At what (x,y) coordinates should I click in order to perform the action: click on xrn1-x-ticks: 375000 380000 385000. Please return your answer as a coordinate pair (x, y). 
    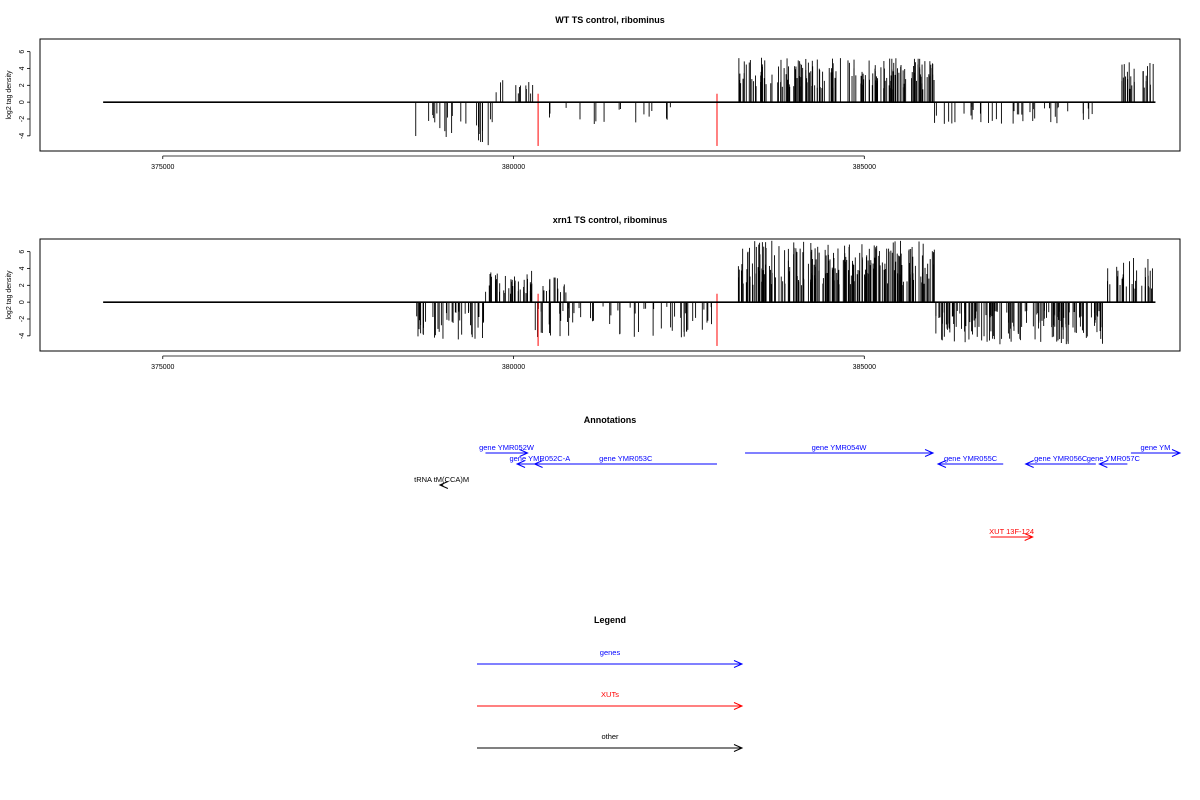
    Looking at the image, I should click on (513, 363).